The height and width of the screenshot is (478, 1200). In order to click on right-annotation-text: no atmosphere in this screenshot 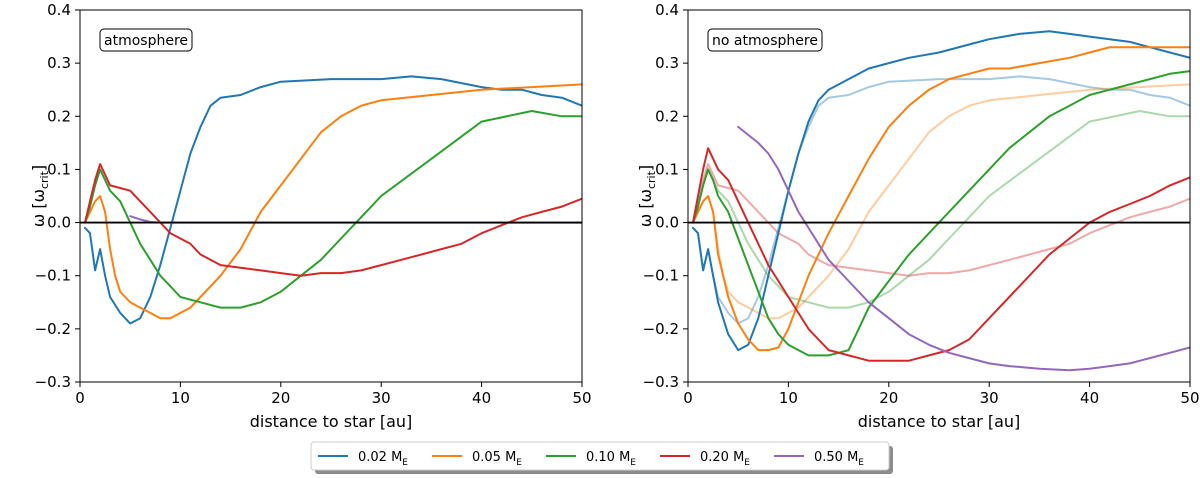, I will do `click(765, 41)`.